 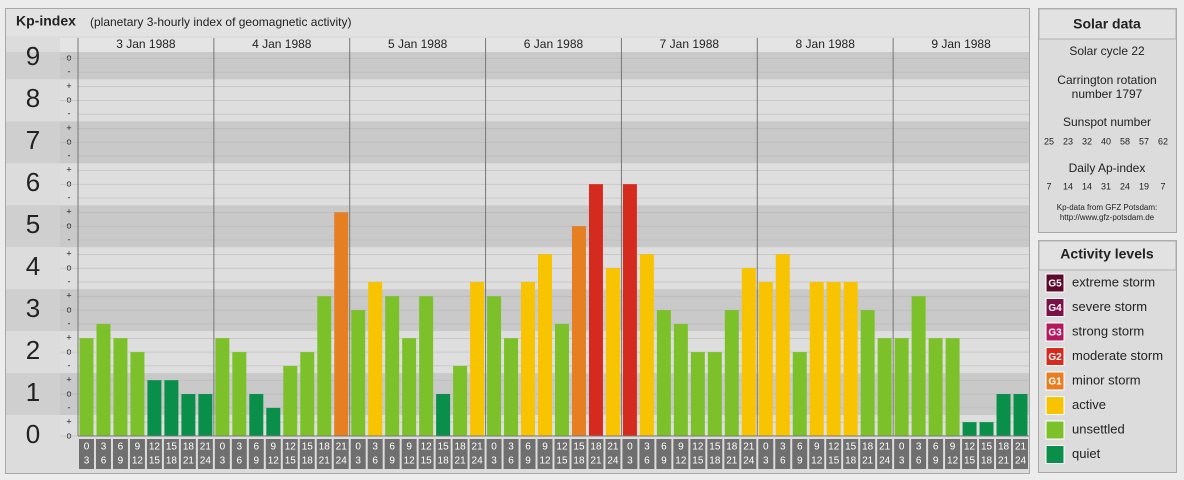 I want to click on legend-title: Activity levels, so click(x=1107, y=254).